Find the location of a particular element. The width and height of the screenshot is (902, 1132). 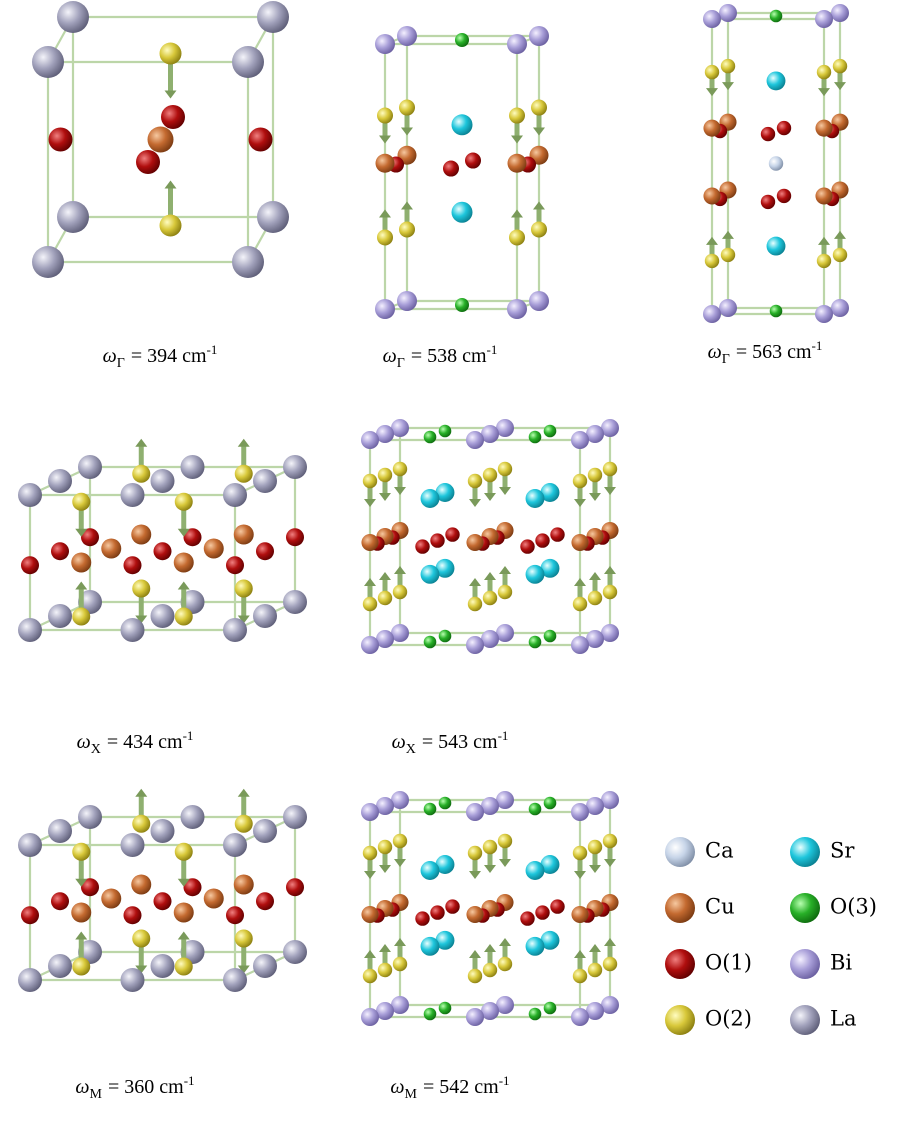

legend: Ca Sr Cu O(3) O(1) Bi O(2) La is located at coordinates (771, 936).